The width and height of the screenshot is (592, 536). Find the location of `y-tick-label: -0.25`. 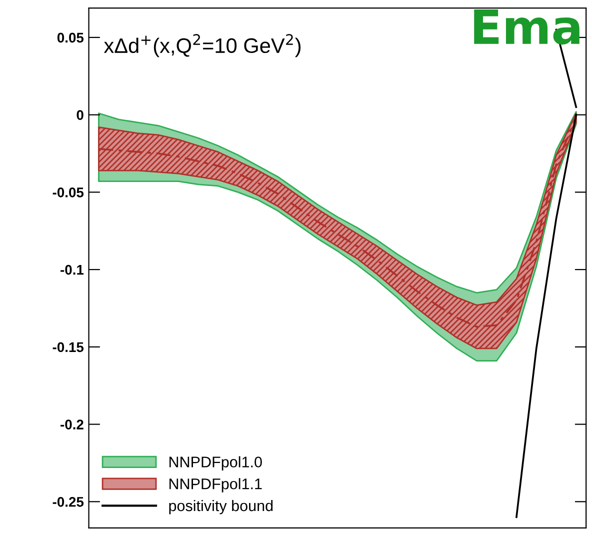

y-tick-label: -0.25 is located at coordinates (68, 501).